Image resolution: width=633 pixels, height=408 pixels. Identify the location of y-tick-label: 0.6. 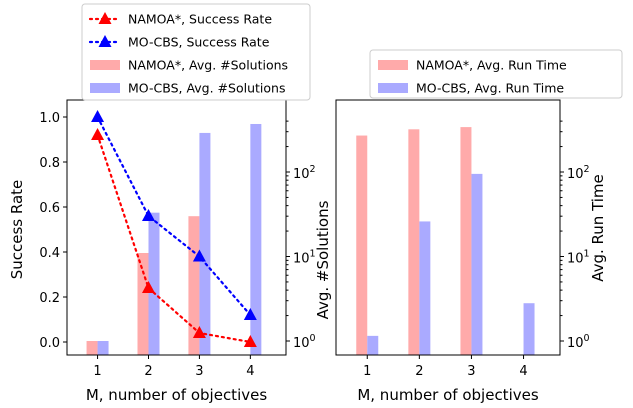
(49, 208).